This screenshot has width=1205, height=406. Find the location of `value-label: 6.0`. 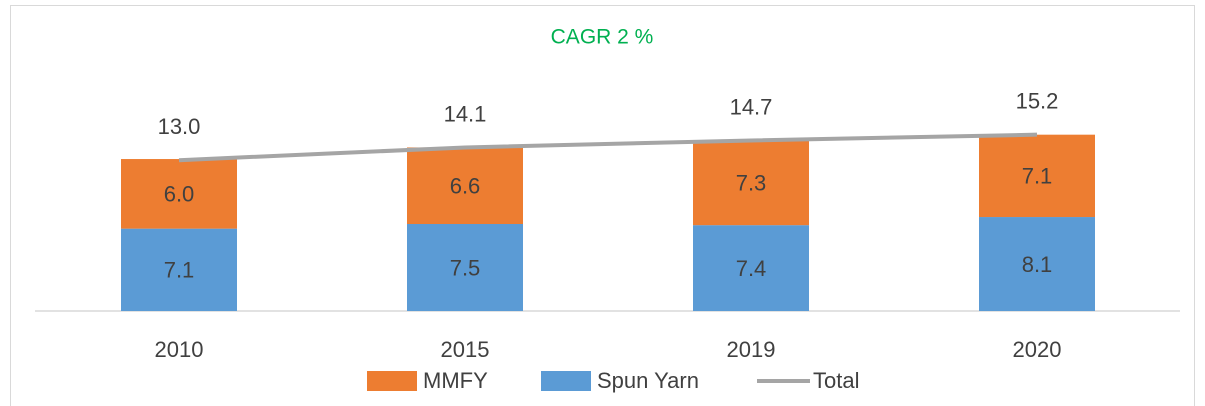

value-label: 6.0 is located at coordinates (179, 194).